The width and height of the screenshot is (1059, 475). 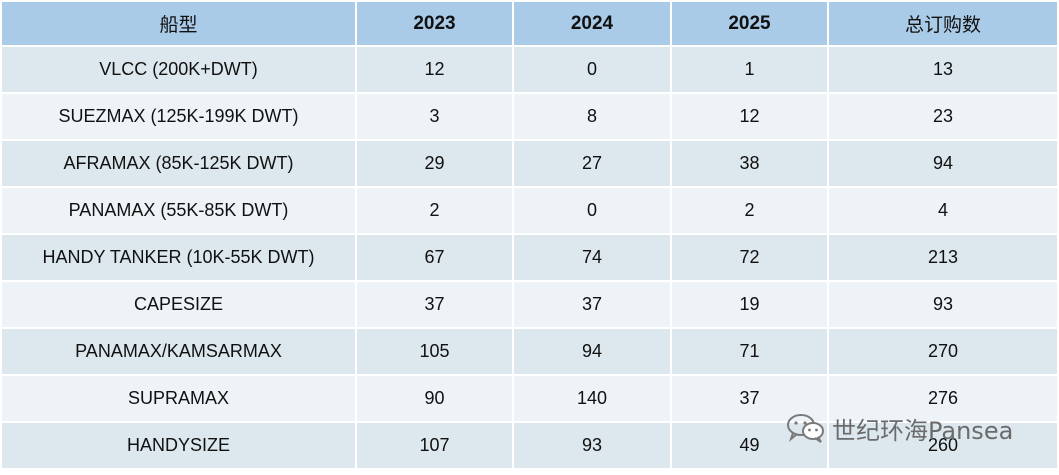 What do you see at coordinates (943, 69) in the screenshot?
I see `cell-total: 13` at bounding box center [943, 69].